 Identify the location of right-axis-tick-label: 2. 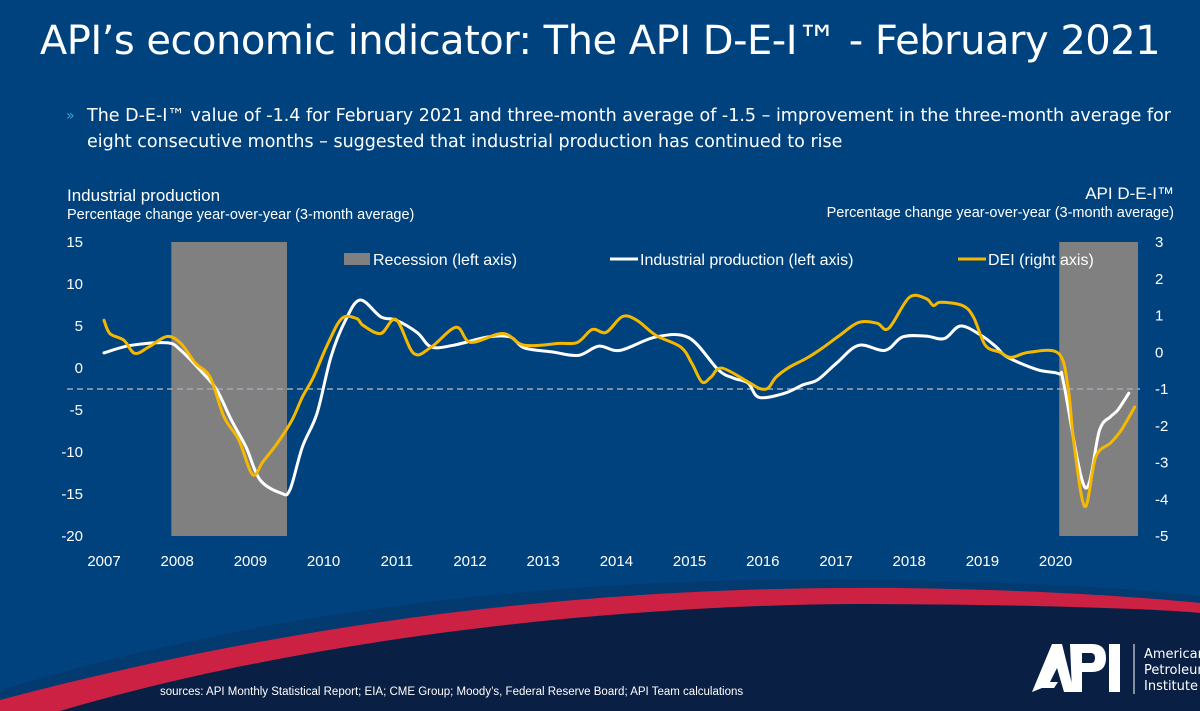
(1159, 279).